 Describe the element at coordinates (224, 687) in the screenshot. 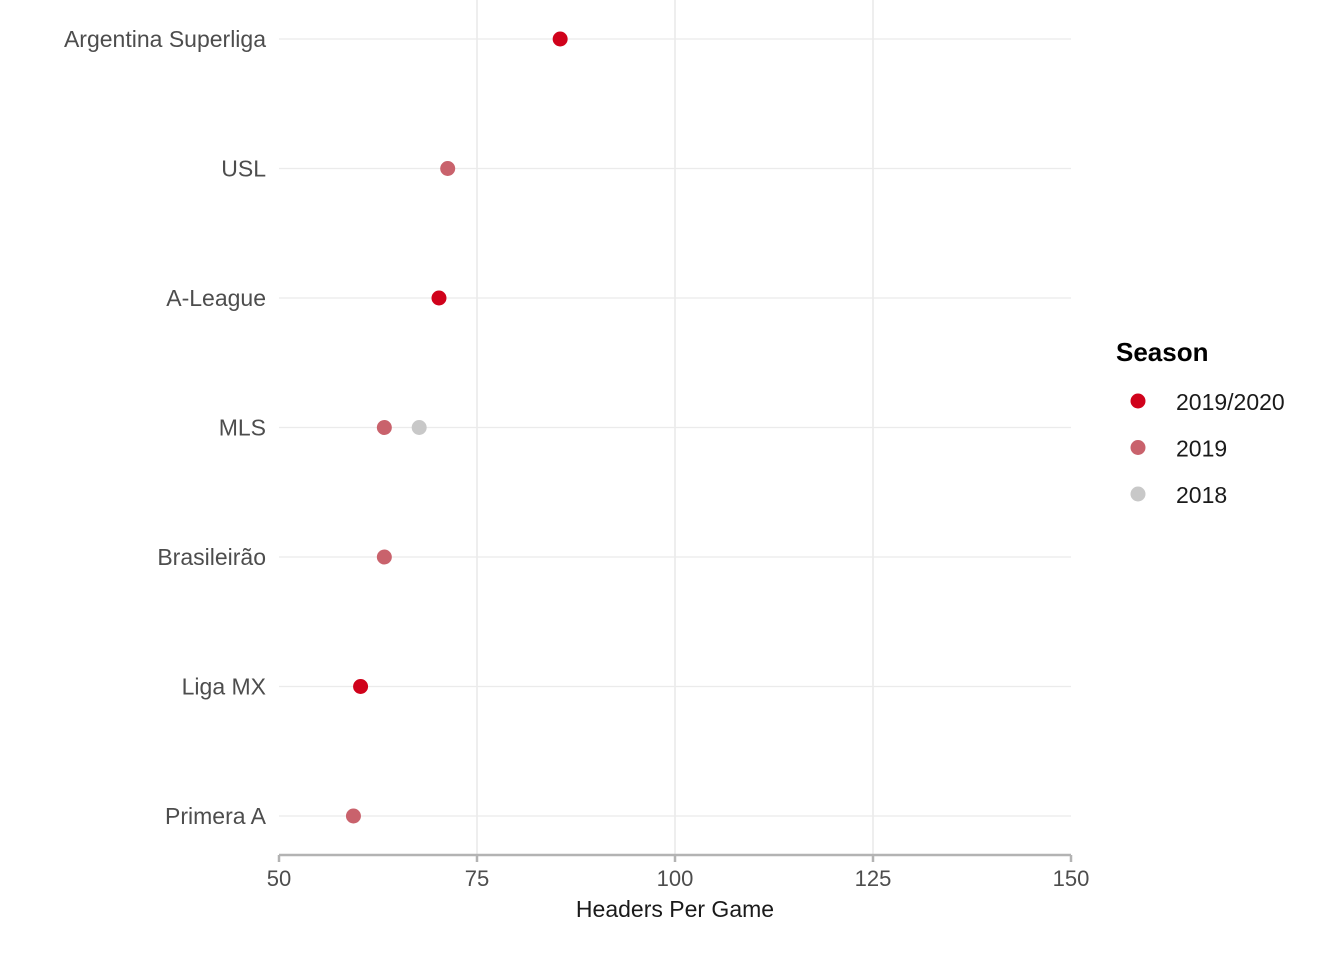

I see `category-label: Liga MX` at that location.